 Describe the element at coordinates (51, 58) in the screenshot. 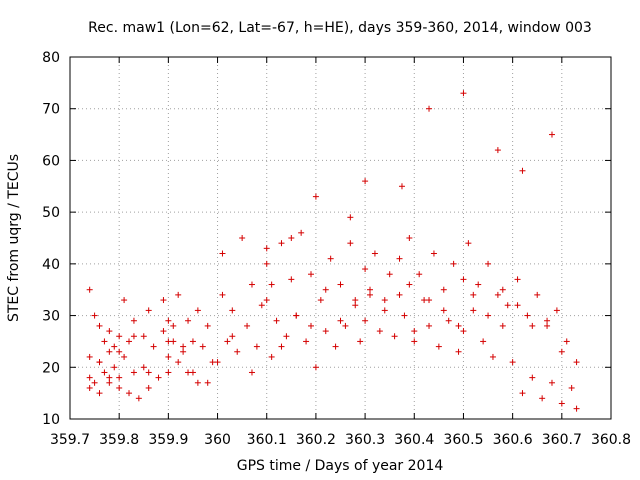

I see `y-tick-label: 80` at that location.